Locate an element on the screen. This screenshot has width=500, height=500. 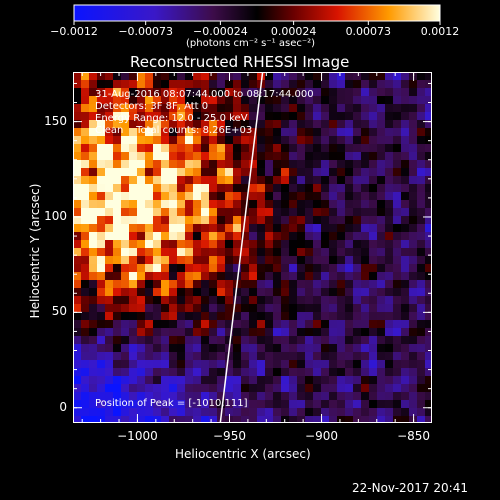
colorbar-tick-label: −0.0012 is located at coordinates (74, 31).